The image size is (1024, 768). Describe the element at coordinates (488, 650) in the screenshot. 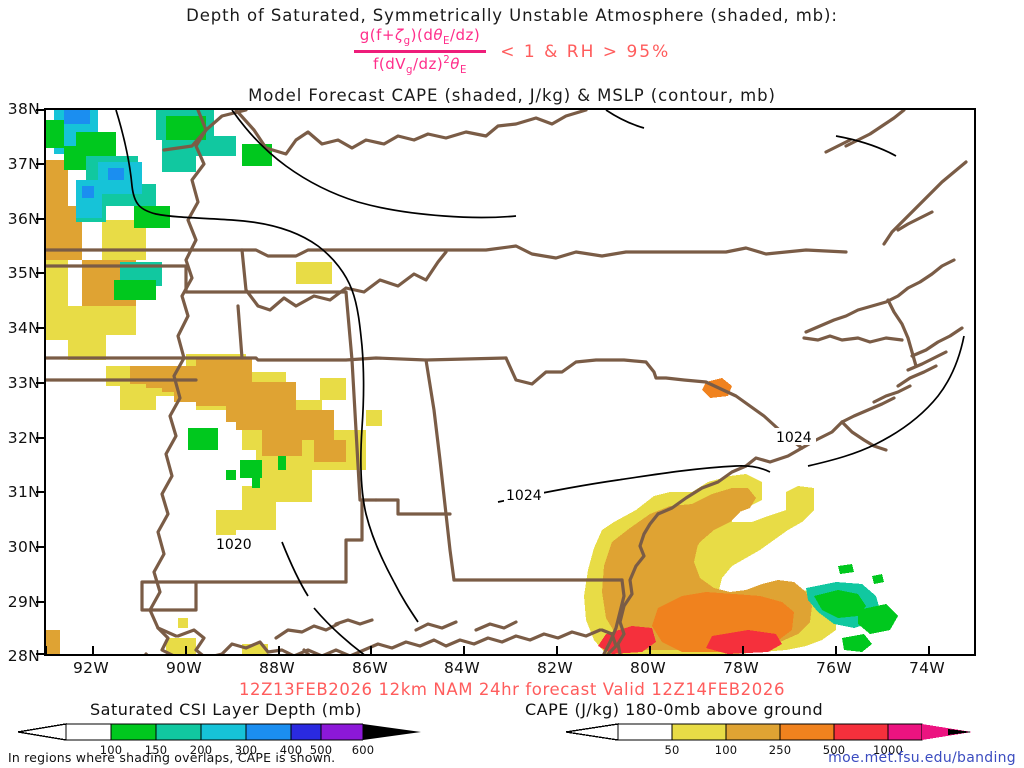

I see `axis-ticks` at that location.